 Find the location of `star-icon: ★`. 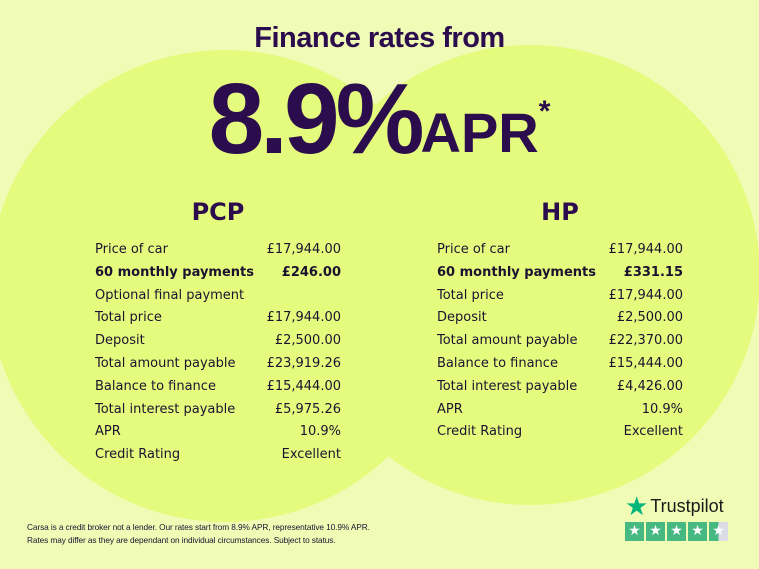

star-icon: ★ is located at coordinates (637, 506).